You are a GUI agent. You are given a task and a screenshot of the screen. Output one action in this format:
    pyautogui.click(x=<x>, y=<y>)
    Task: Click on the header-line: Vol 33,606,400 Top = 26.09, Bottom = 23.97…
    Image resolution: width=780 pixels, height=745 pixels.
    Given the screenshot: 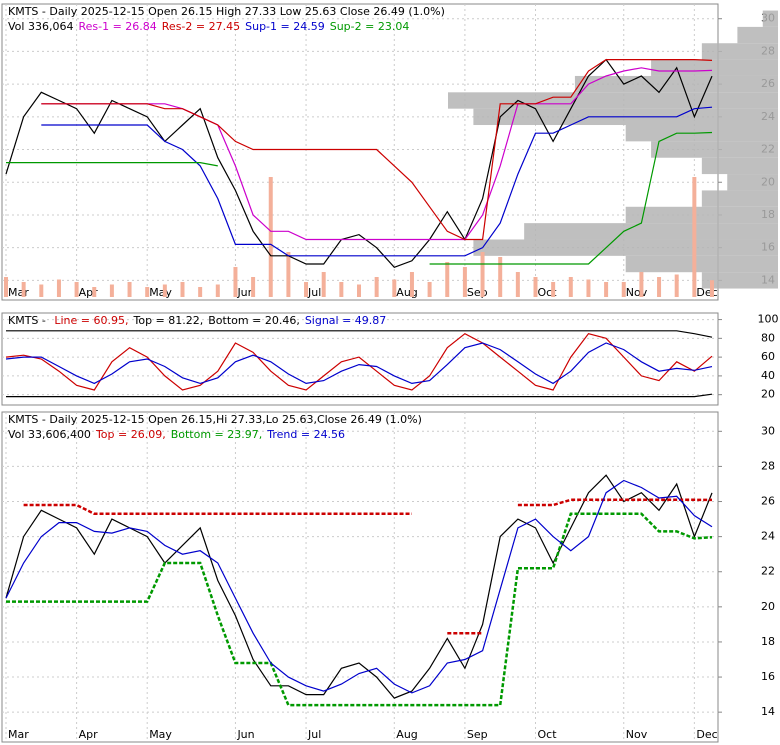 What is the action you would take?
    pyautogui.click(x=176, y=434)
    